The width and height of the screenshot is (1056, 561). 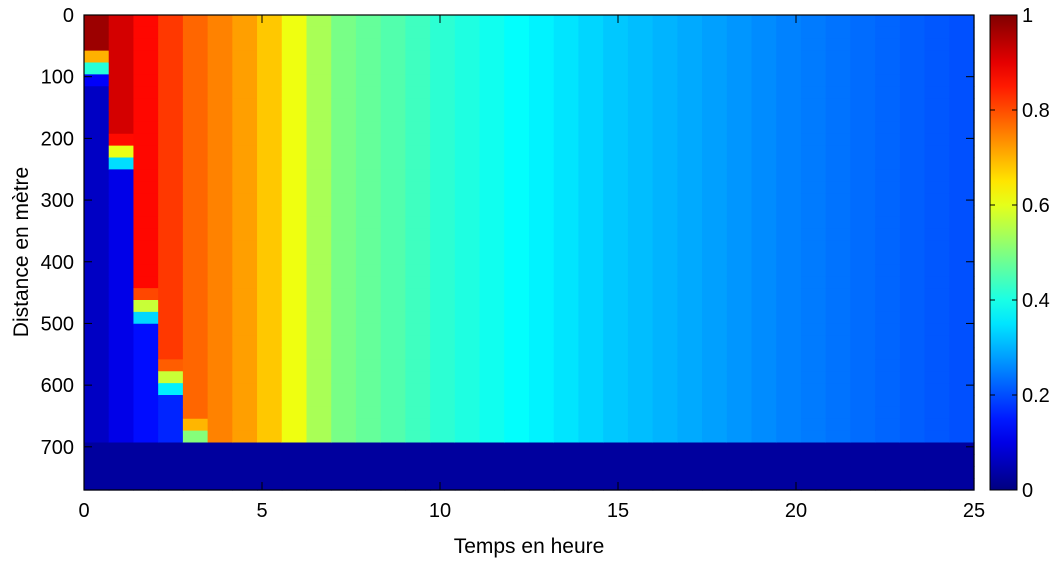 What do you see at coordinates (1036, 301) in the screenshot?
I see `colorbar-tick-label: 0.4` at bounding box center [1036, 301].